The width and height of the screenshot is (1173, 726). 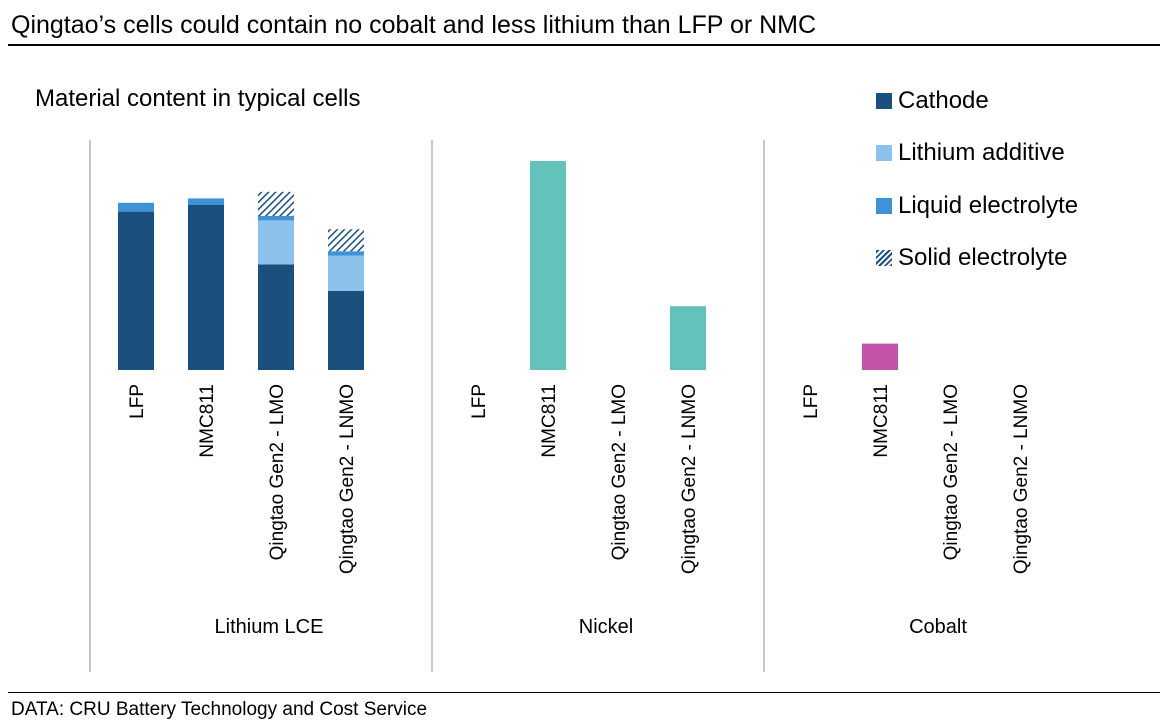 What do you see at coordinates (880, 356) in the screenshot?
I see `bar-cobalt-nmc811-cobalt` at bounding box center [880, 356].